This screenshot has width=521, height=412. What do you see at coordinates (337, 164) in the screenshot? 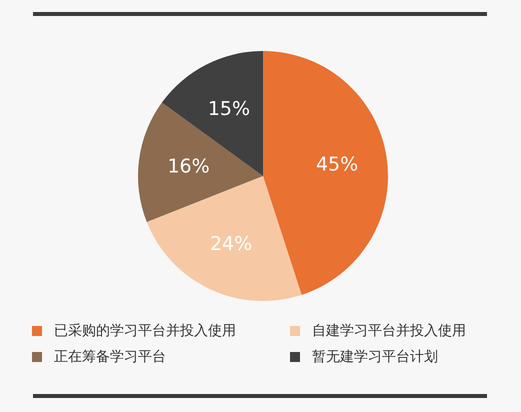
I see `data-label: 45%` at bounding box center [337, 164].